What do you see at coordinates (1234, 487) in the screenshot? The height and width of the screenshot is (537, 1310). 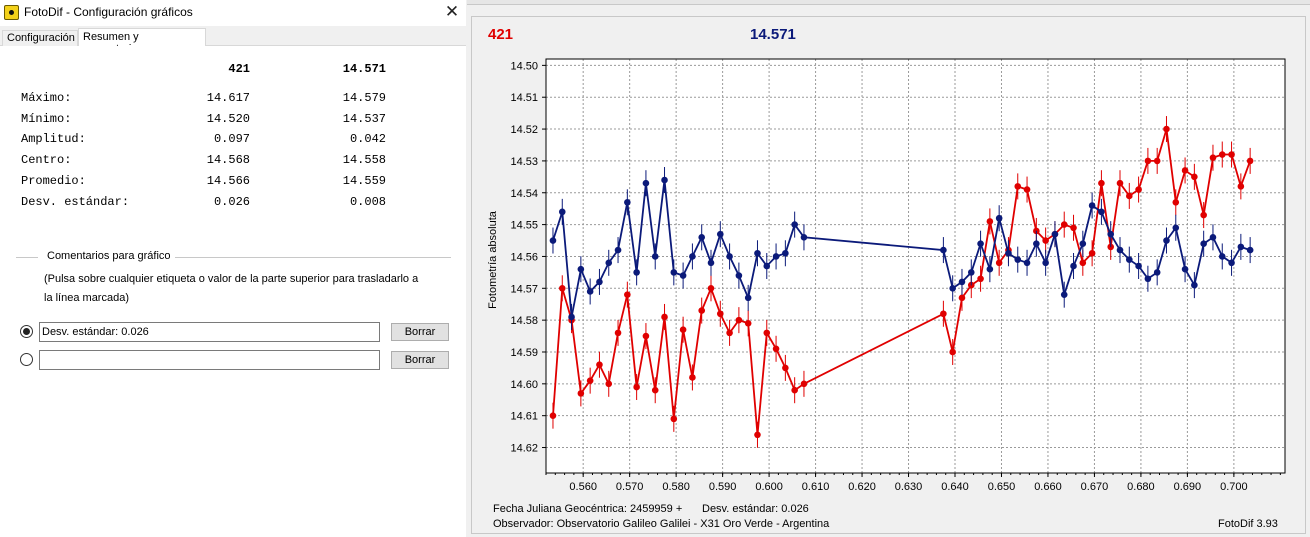 I see `x-tick-label: 0.700` at bounding box center [1234, 487].